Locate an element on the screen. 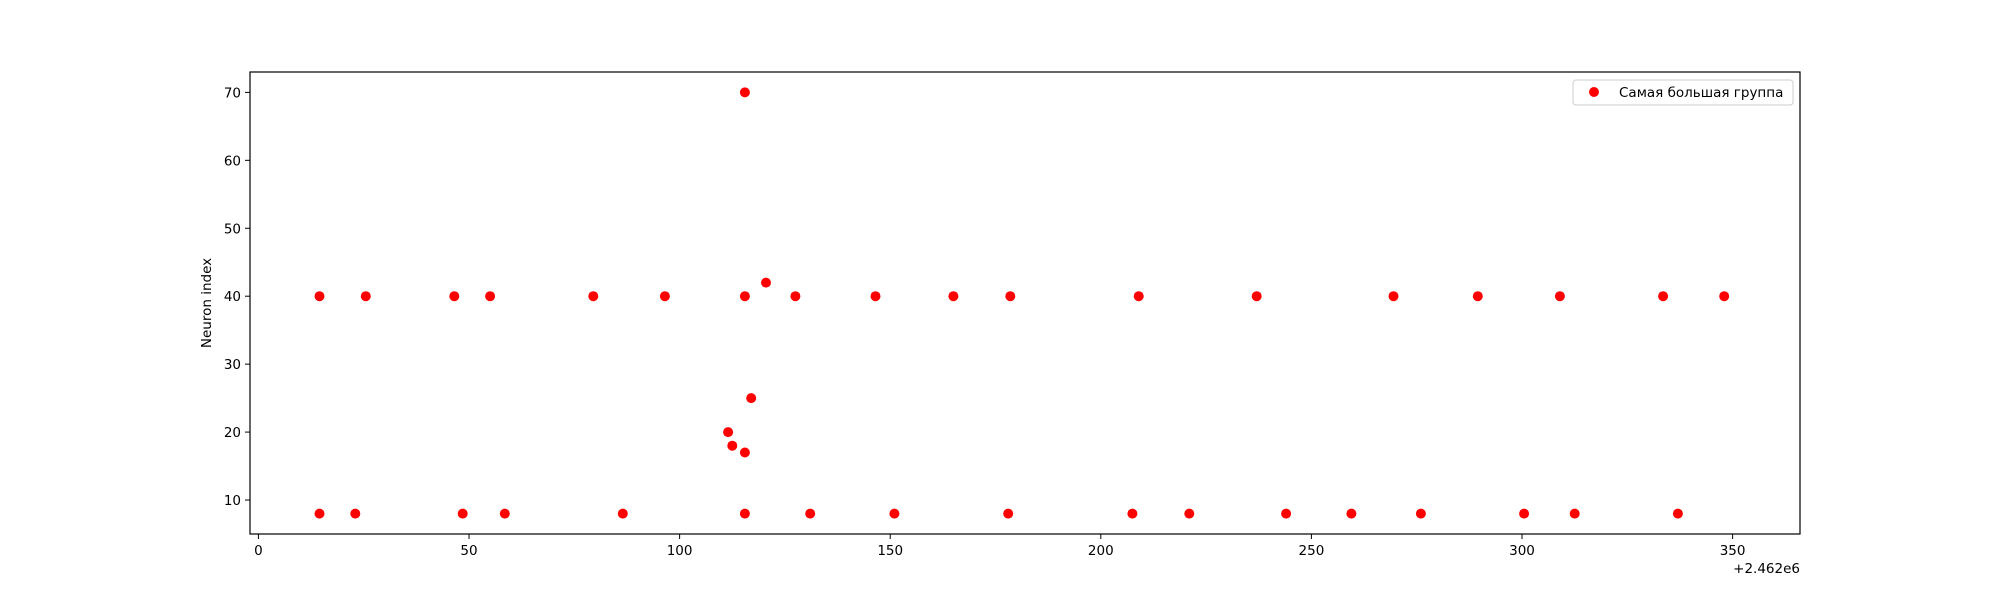 This screenshot has width=2000, height=604. x-tick-label: 250 is located at coordinates (1312, 551).